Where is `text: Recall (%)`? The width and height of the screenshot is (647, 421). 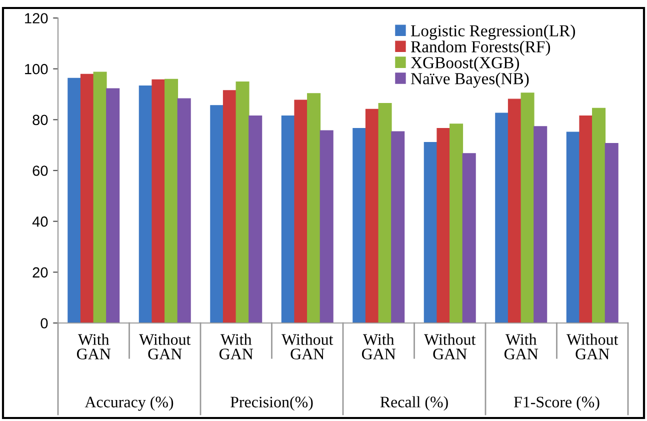
text: Recall (%) is located at coordinates (414, 403).